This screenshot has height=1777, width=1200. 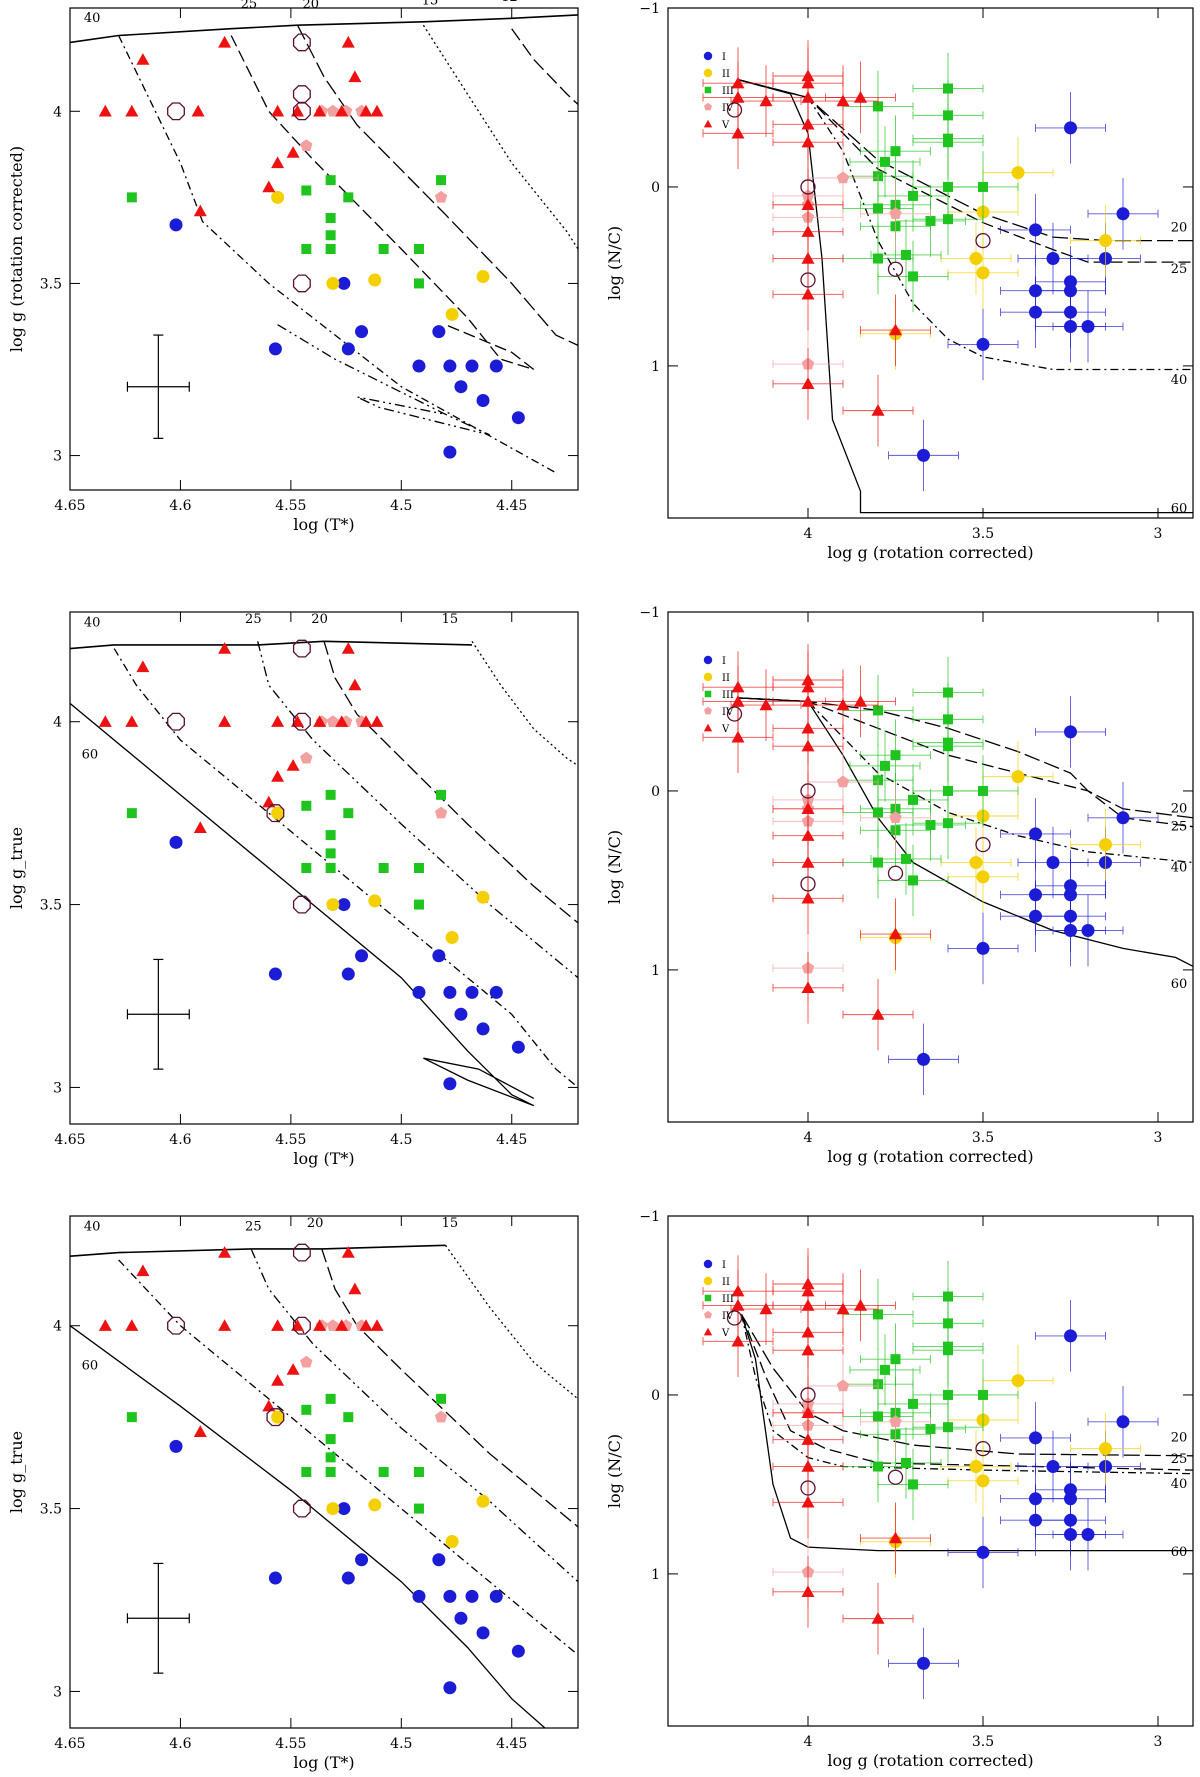 I want to click on legend-marker-i, so click(x=708, y=1264).